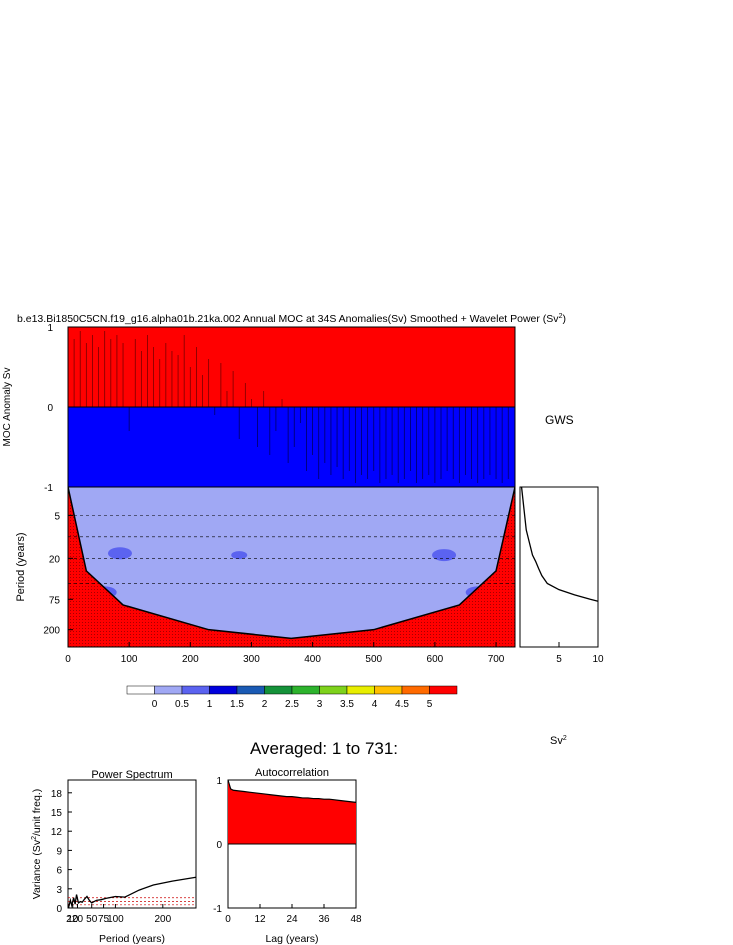  I want to click on moc-ylabel: MOC Anomaly Sv, so click(7, 407).